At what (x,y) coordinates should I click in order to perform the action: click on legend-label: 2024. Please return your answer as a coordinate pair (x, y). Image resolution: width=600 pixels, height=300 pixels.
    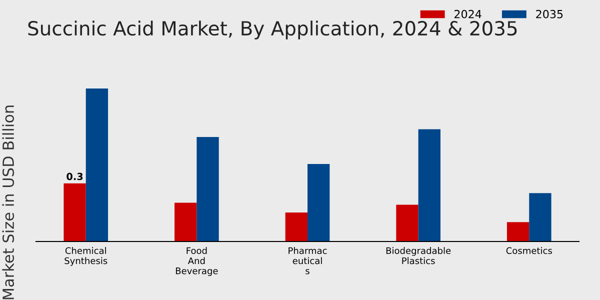
    Looking at the image, I should click on (468, 14).